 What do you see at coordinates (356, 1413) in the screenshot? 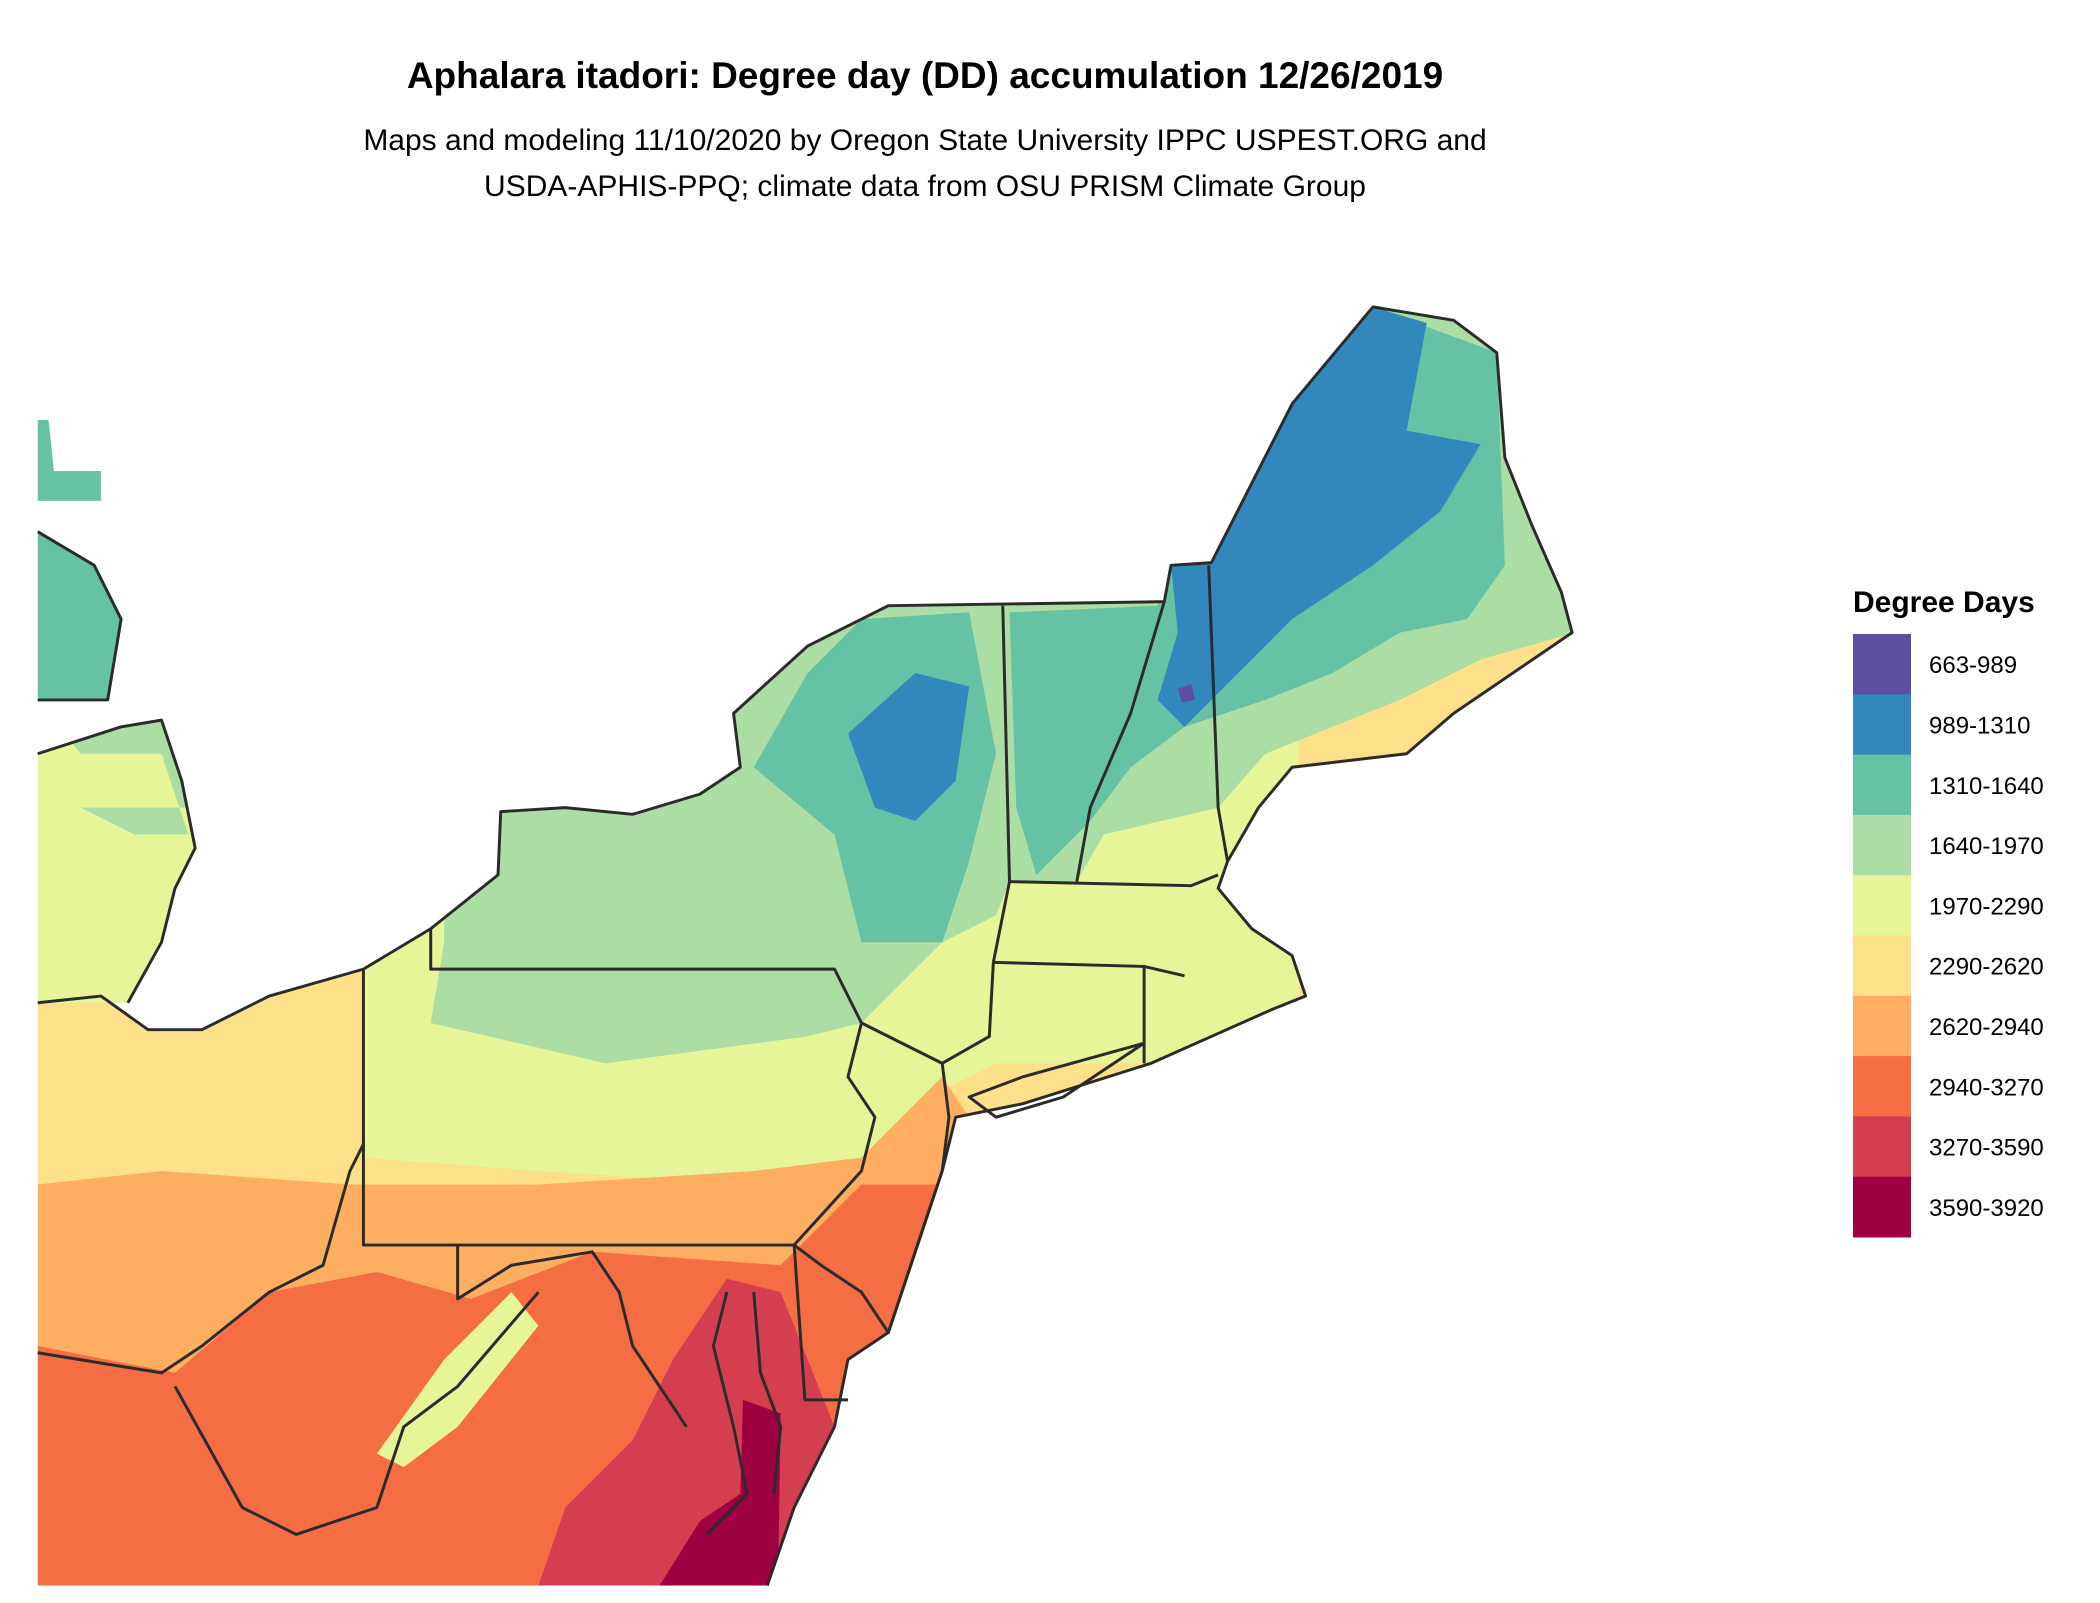
I see `virginia-wv-border` at bounding box center [356, 1413].